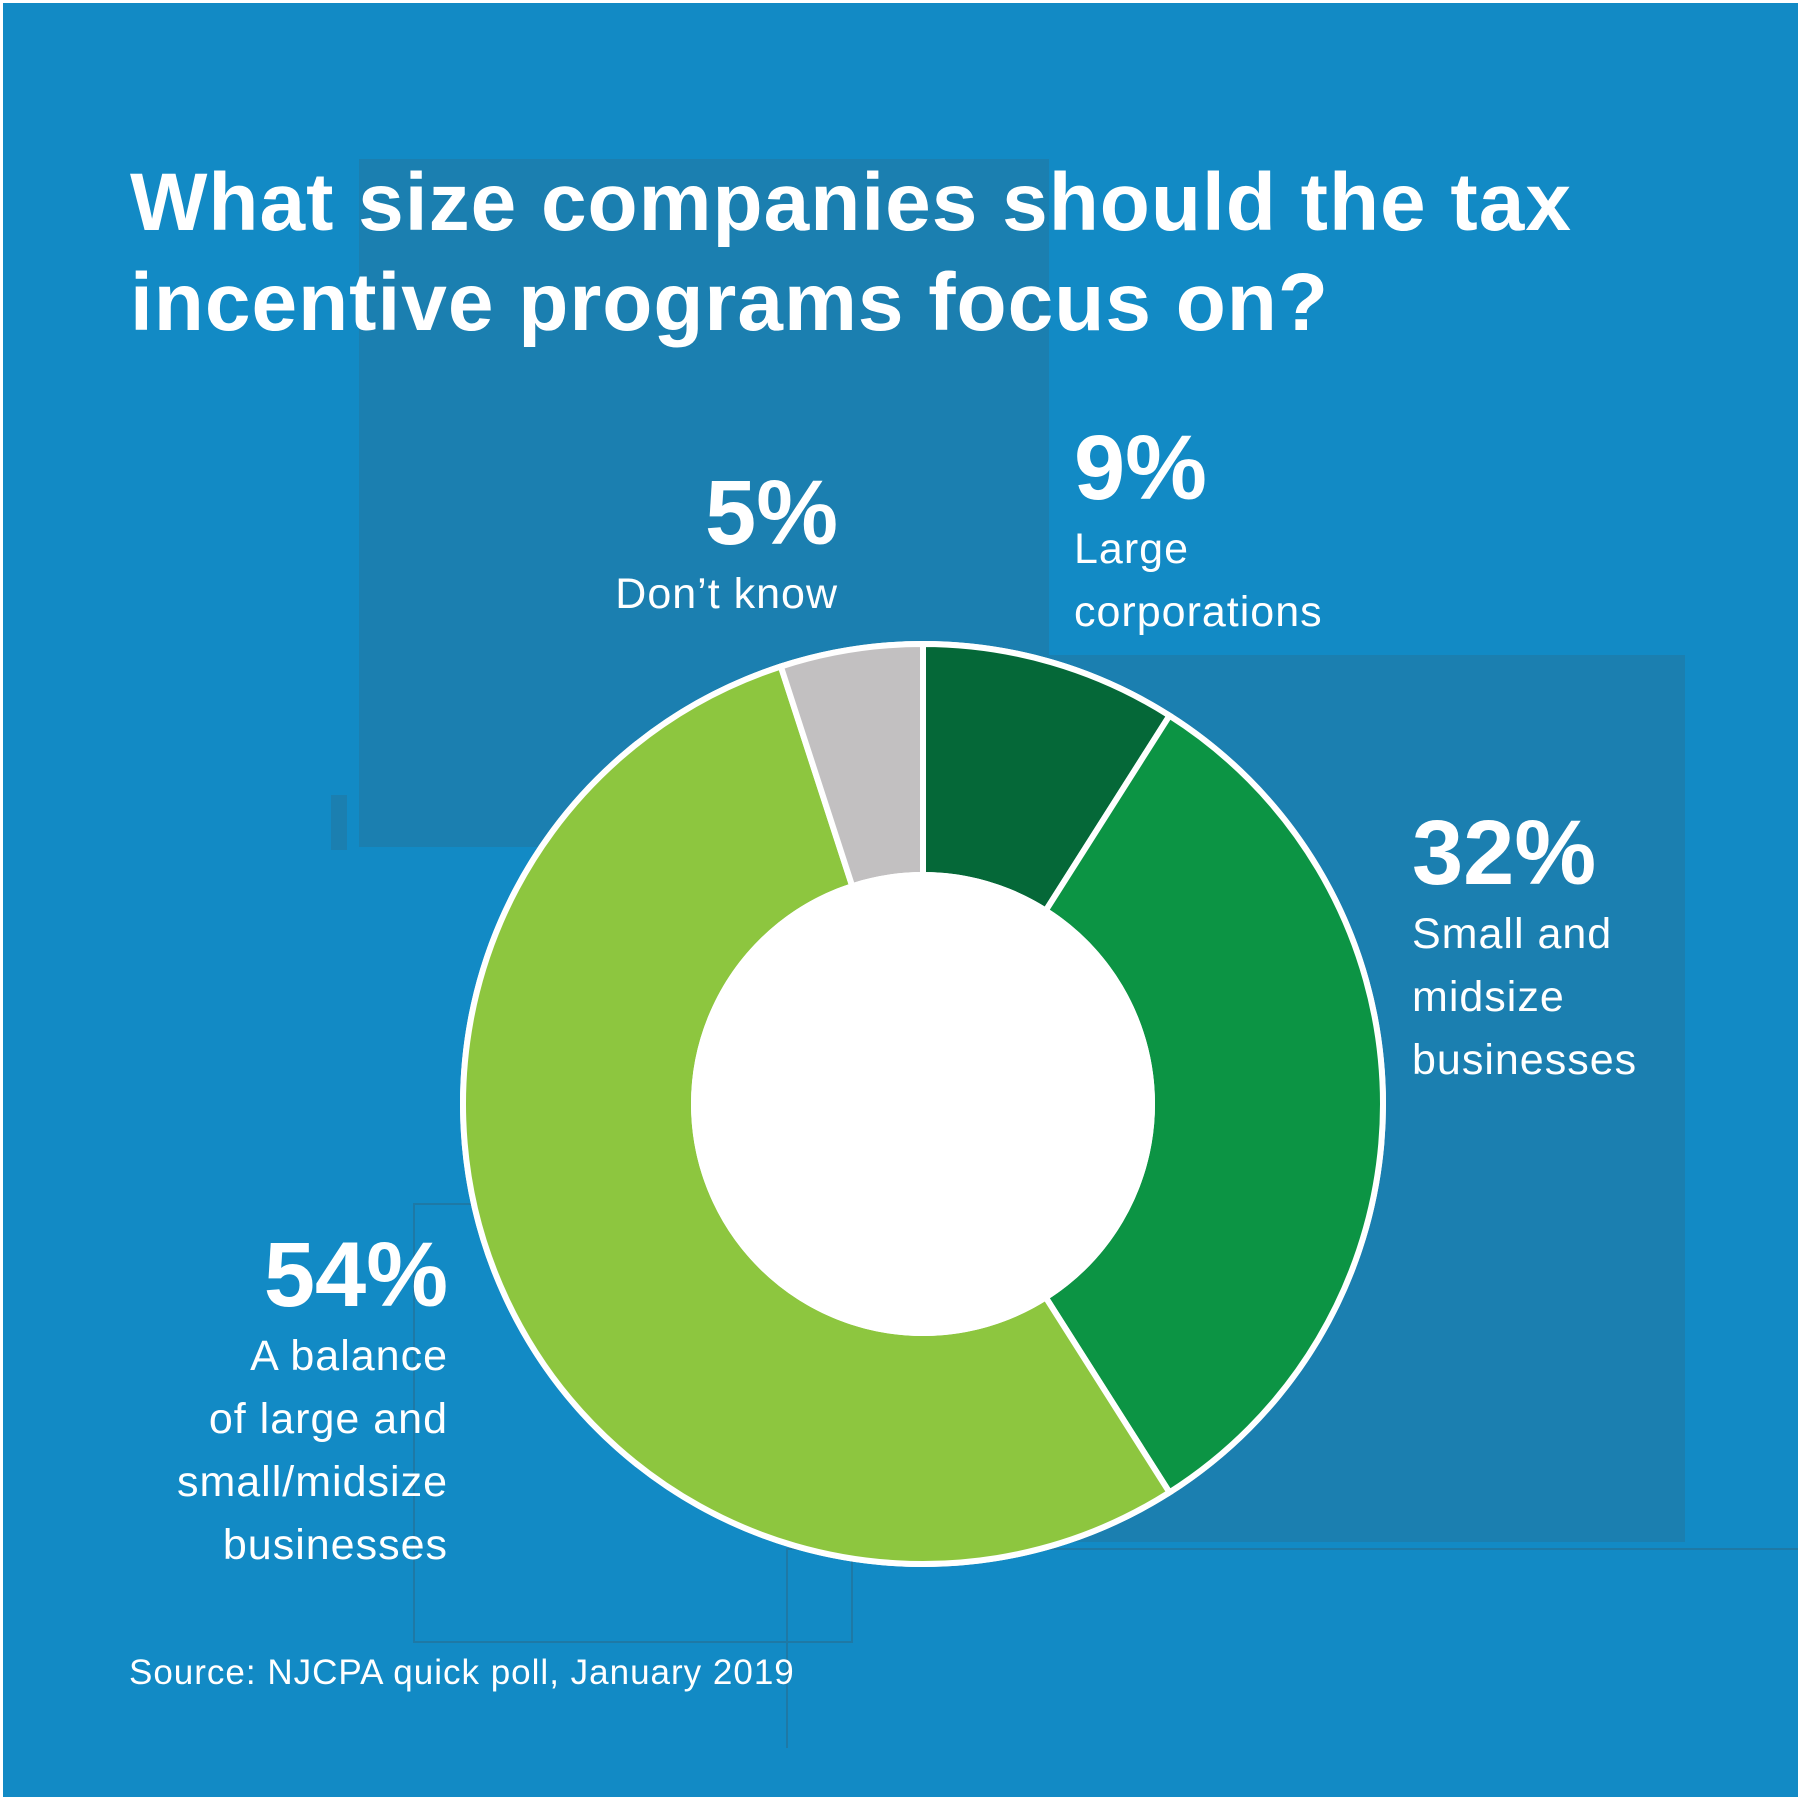 Image resolution: width=1801 pixels, height=1800 pixels. What do you see at coordinates (1140, 468) in the screenshot?
I see `slice-label-large-corporations-pct: 9%` at bounding box center [1140, 468].